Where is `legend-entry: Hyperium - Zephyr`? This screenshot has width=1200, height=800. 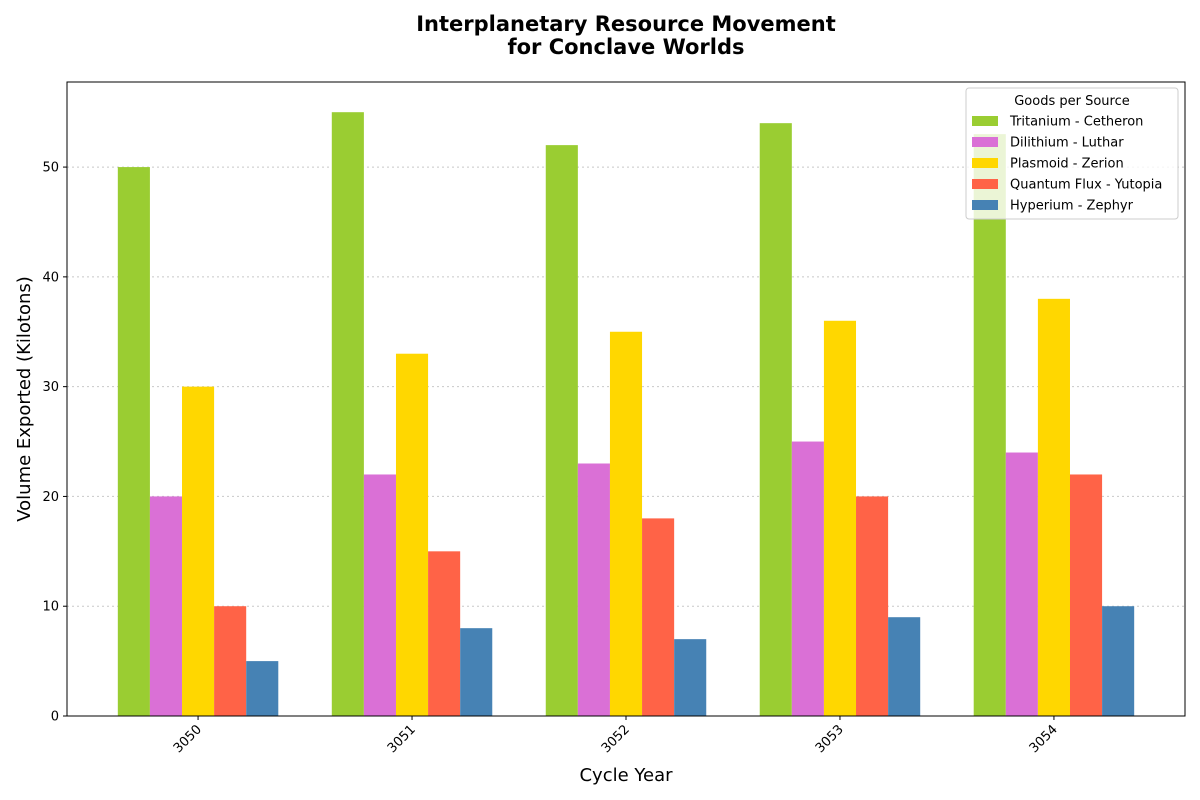 legend-entry: Hyperium - Zephyr is located at coordinates (1072, 206).